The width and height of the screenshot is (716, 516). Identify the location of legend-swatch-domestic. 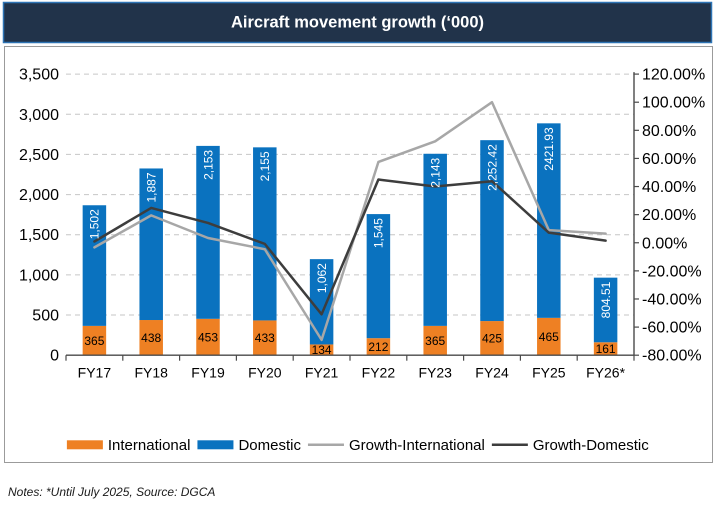
(215, 445).